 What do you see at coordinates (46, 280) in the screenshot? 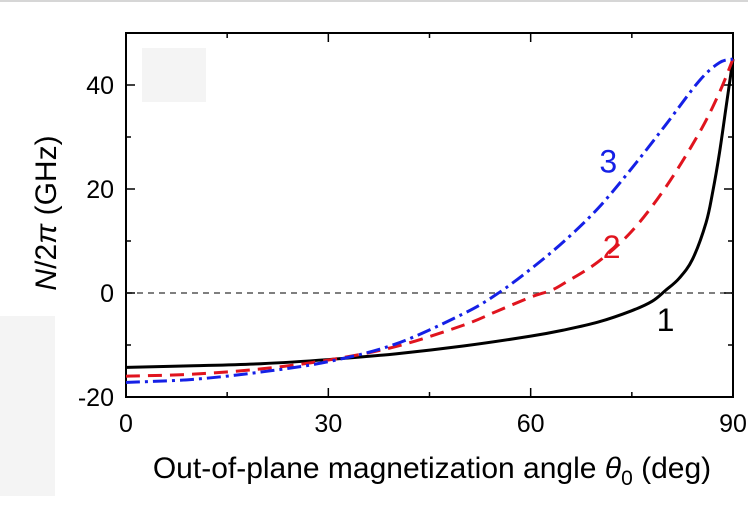
I see `y-axis-label-italic: N` at bounding box center [46, 280].